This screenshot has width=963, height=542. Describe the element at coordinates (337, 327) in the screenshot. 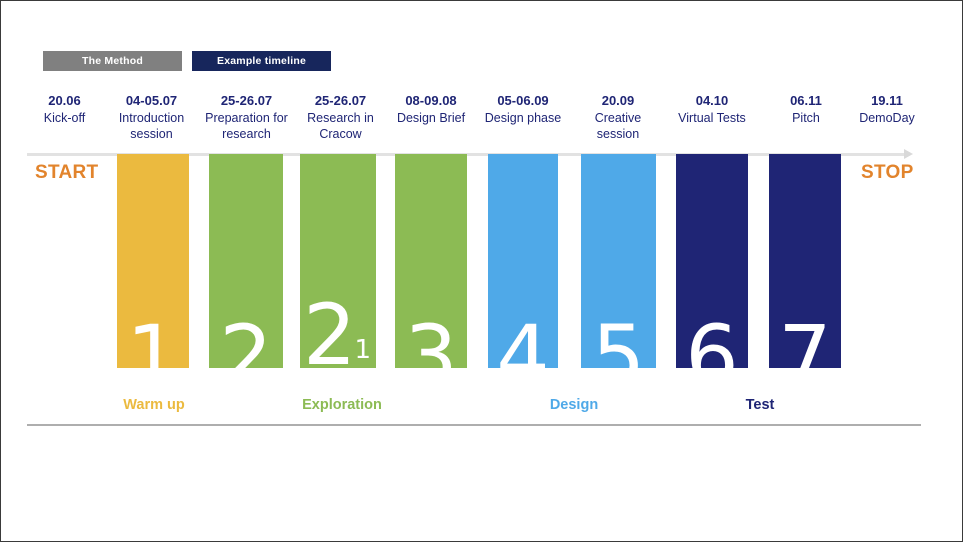

I see `bar-number-label: 21` at that location.